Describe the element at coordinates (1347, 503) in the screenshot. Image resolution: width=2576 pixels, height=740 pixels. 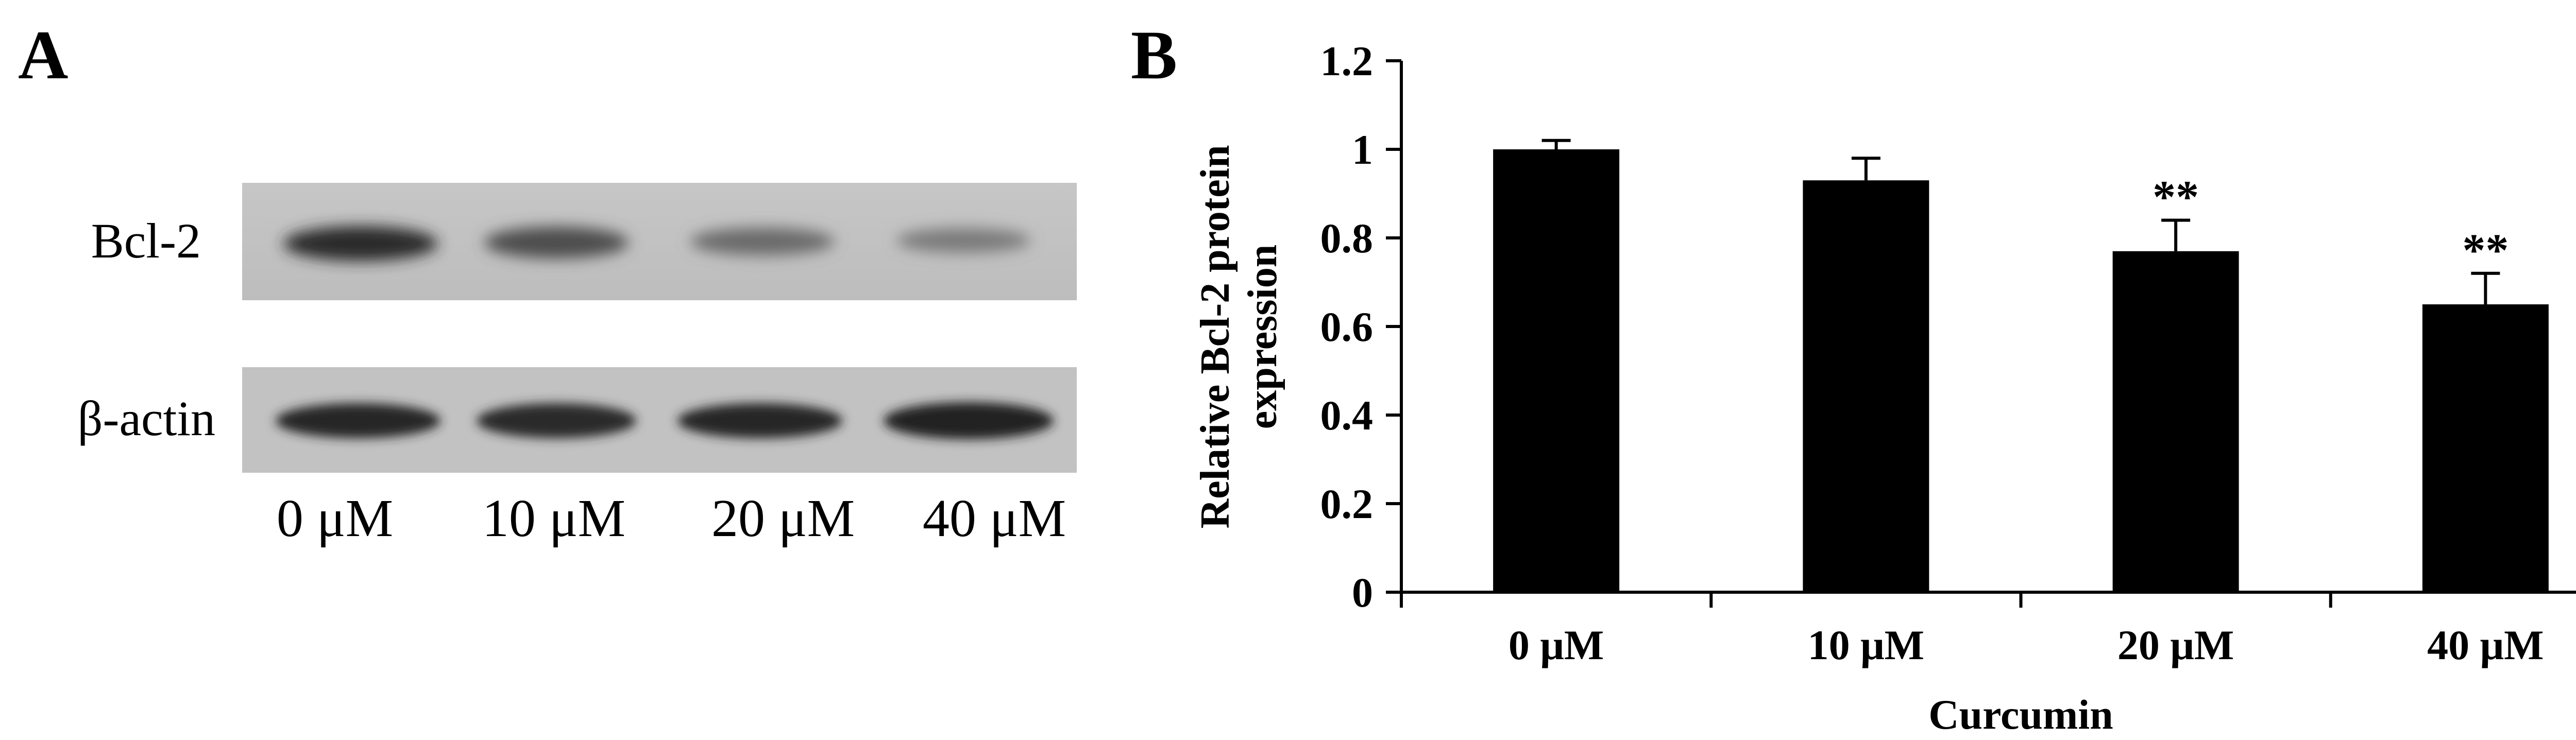
I see `y-tick-label: 0.2` at that location.